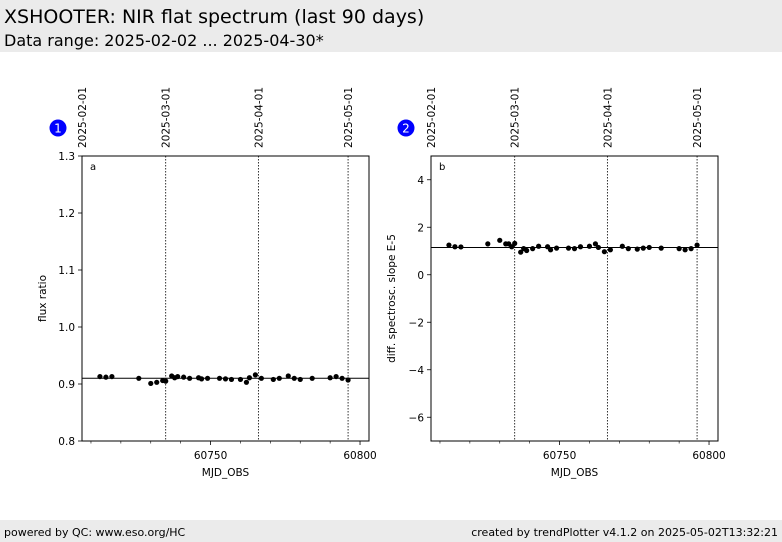  What do you see at coordinates (210, 456) in the screenshot?
I see `panel1-xtick-label: 60750` at bounding box center [210, 456].